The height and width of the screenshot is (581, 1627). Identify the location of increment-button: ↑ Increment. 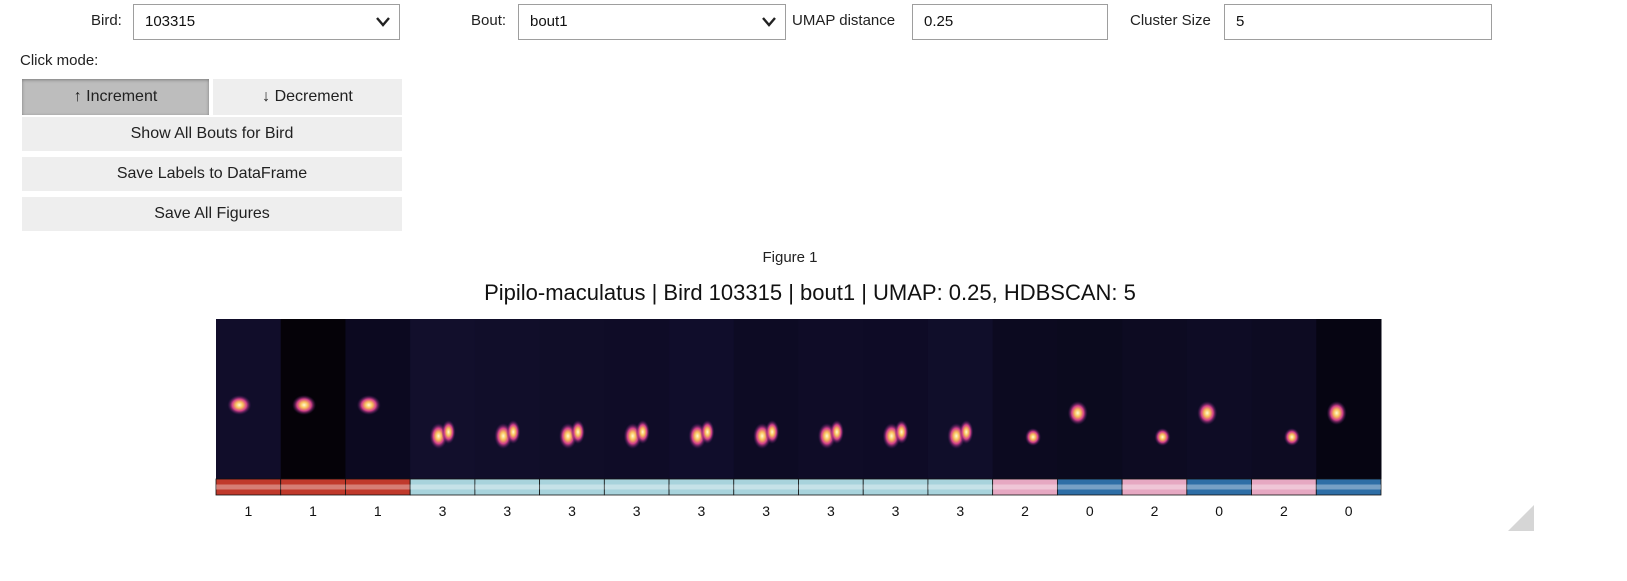
(115, 97).